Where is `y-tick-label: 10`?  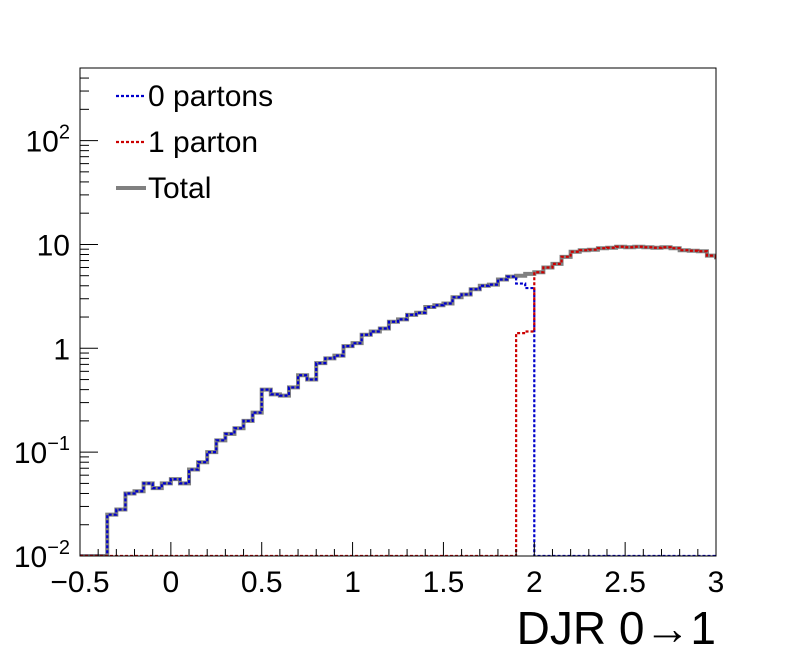 y-tick-label: 10 is located at coordinates (53, 245).